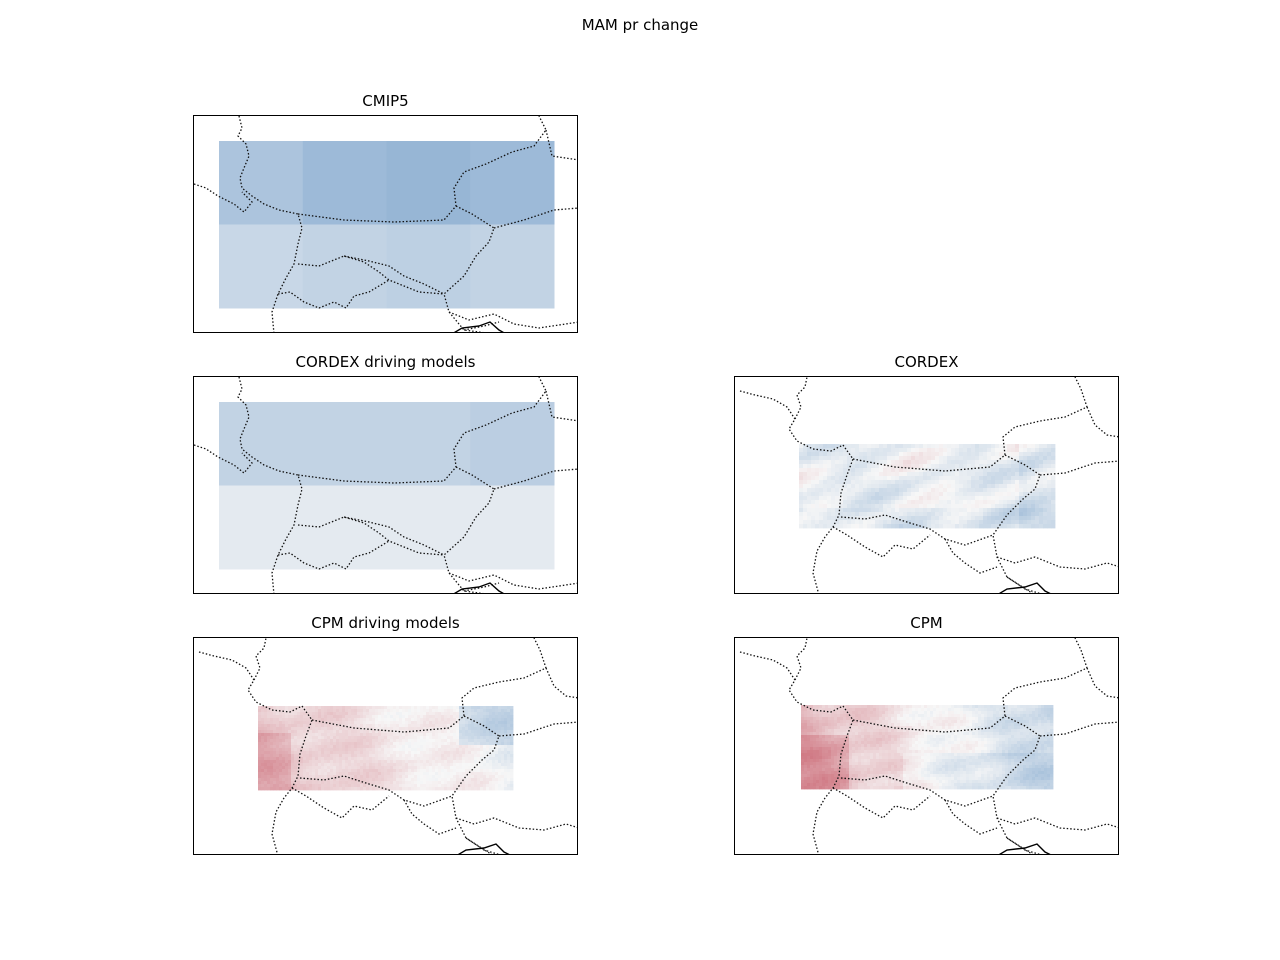 Image resolution: width=1280 pixels, height=960 pixels. What do you see at coordinates (1024, 587) in the screenshot?
I see `coastline` at bounding box center [1024, 587].